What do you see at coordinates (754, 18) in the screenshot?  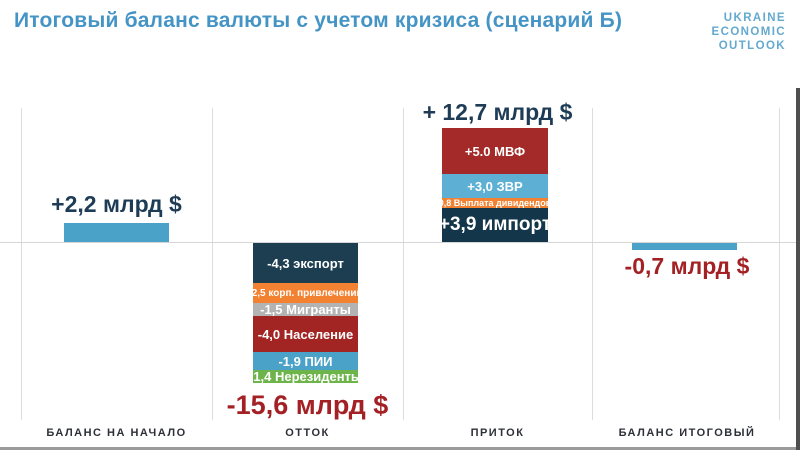 I see `logo-line: UKRAINE` at bounding box center [754, 18].